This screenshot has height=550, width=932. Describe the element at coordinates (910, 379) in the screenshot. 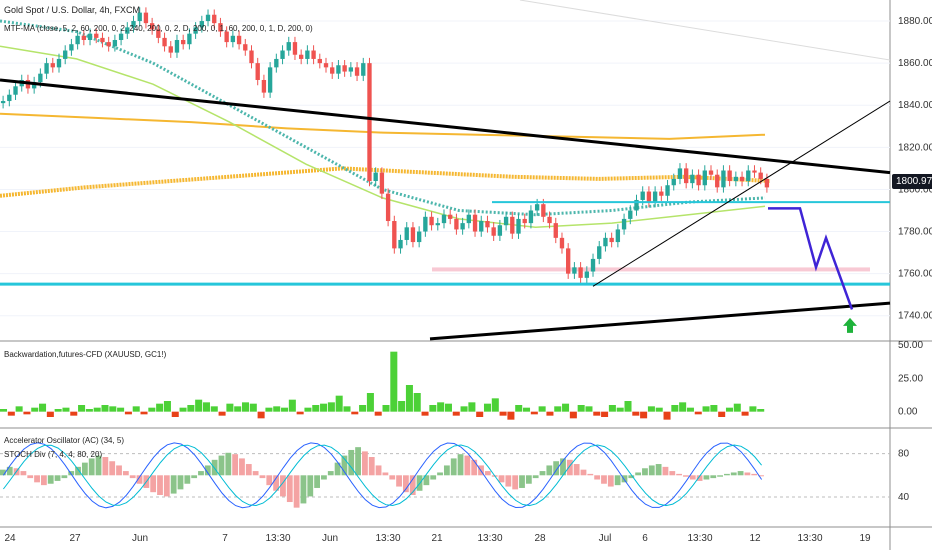

I see `backwardation-axis: 50.00 25.00 0.00` at that location.